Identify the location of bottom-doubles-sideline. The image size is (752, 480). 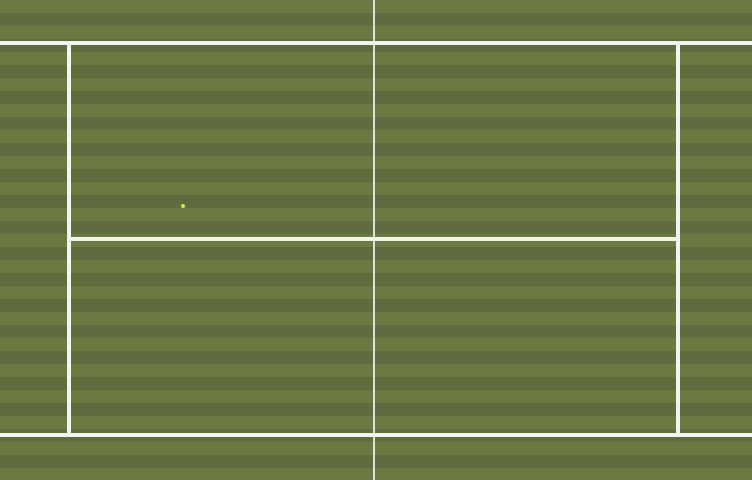
(376, 435).